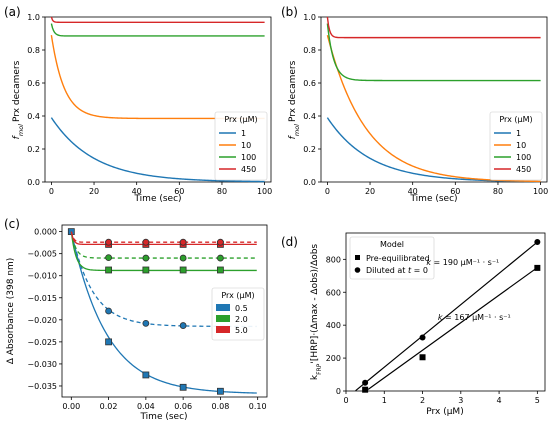  What do you see at coordinates (221, 406) in the screenshot?
I see `x-tick-label: 0.08` at bounding box center [221, 406].